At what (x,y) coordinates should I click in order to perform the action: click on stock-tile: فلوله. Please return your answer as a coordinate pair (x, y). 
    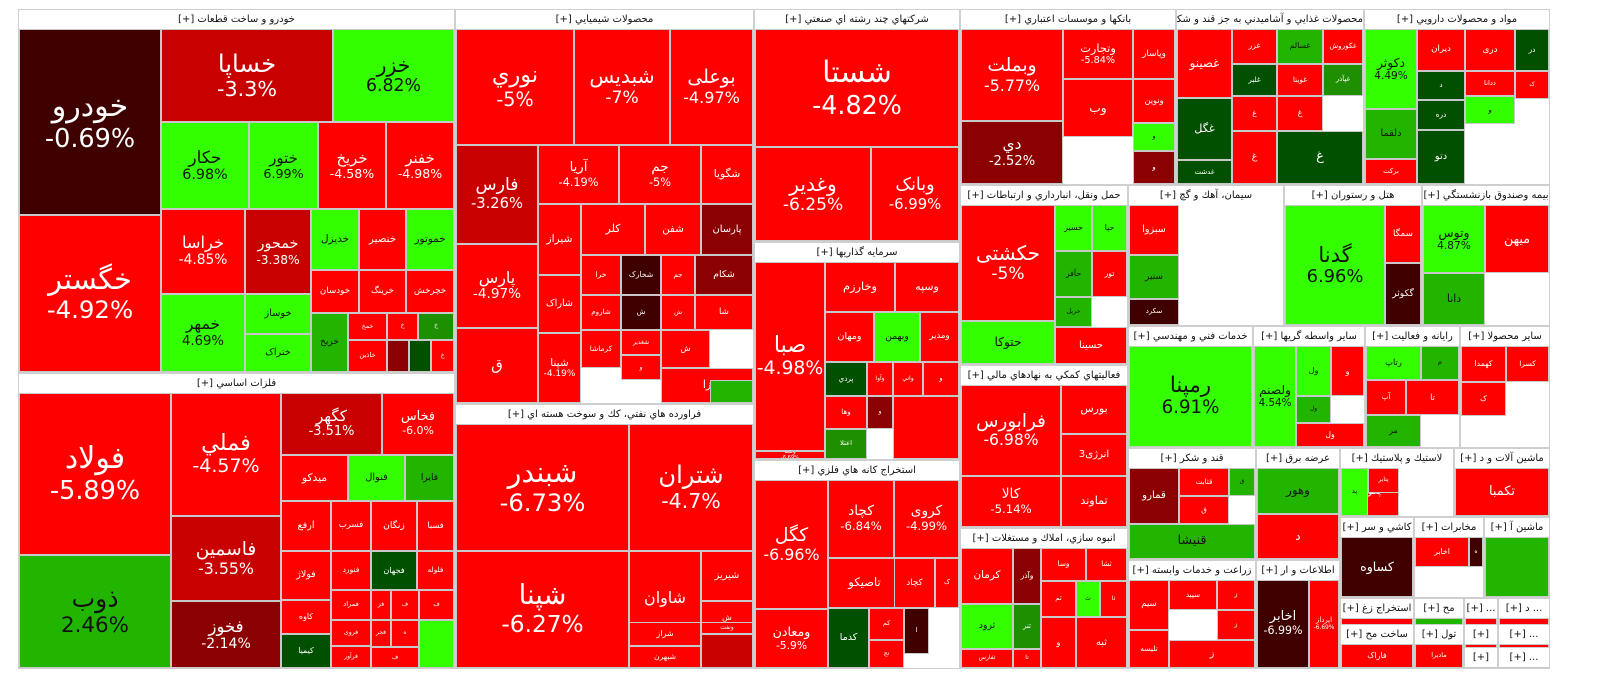
    Looking at the image, I should click on (435, 570).